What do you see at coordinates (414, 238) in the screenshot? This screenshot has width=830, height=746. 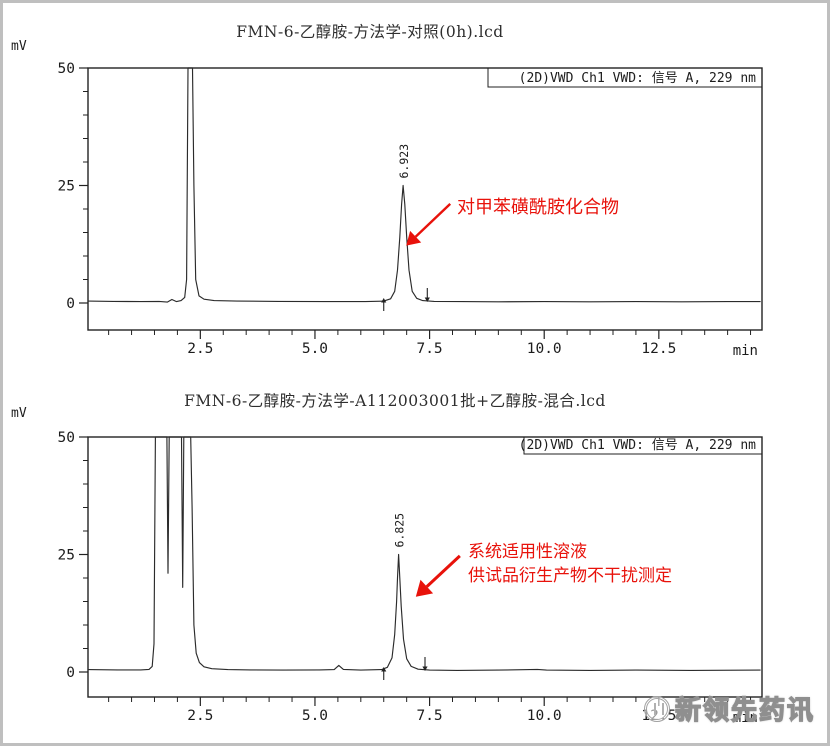 I see `annotation-arrowhead-chart1` at bounding box center [414, 238].